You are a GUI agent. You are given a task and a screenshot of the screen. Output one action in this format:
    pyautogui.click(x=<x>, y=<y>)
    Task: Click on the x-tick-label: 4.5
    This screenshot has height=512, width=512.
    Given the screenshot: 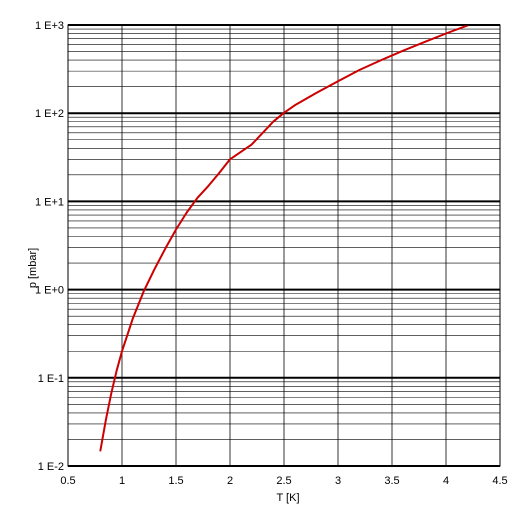 What is the action you would take?
    pyautogui.click(x=499, y=481)
    